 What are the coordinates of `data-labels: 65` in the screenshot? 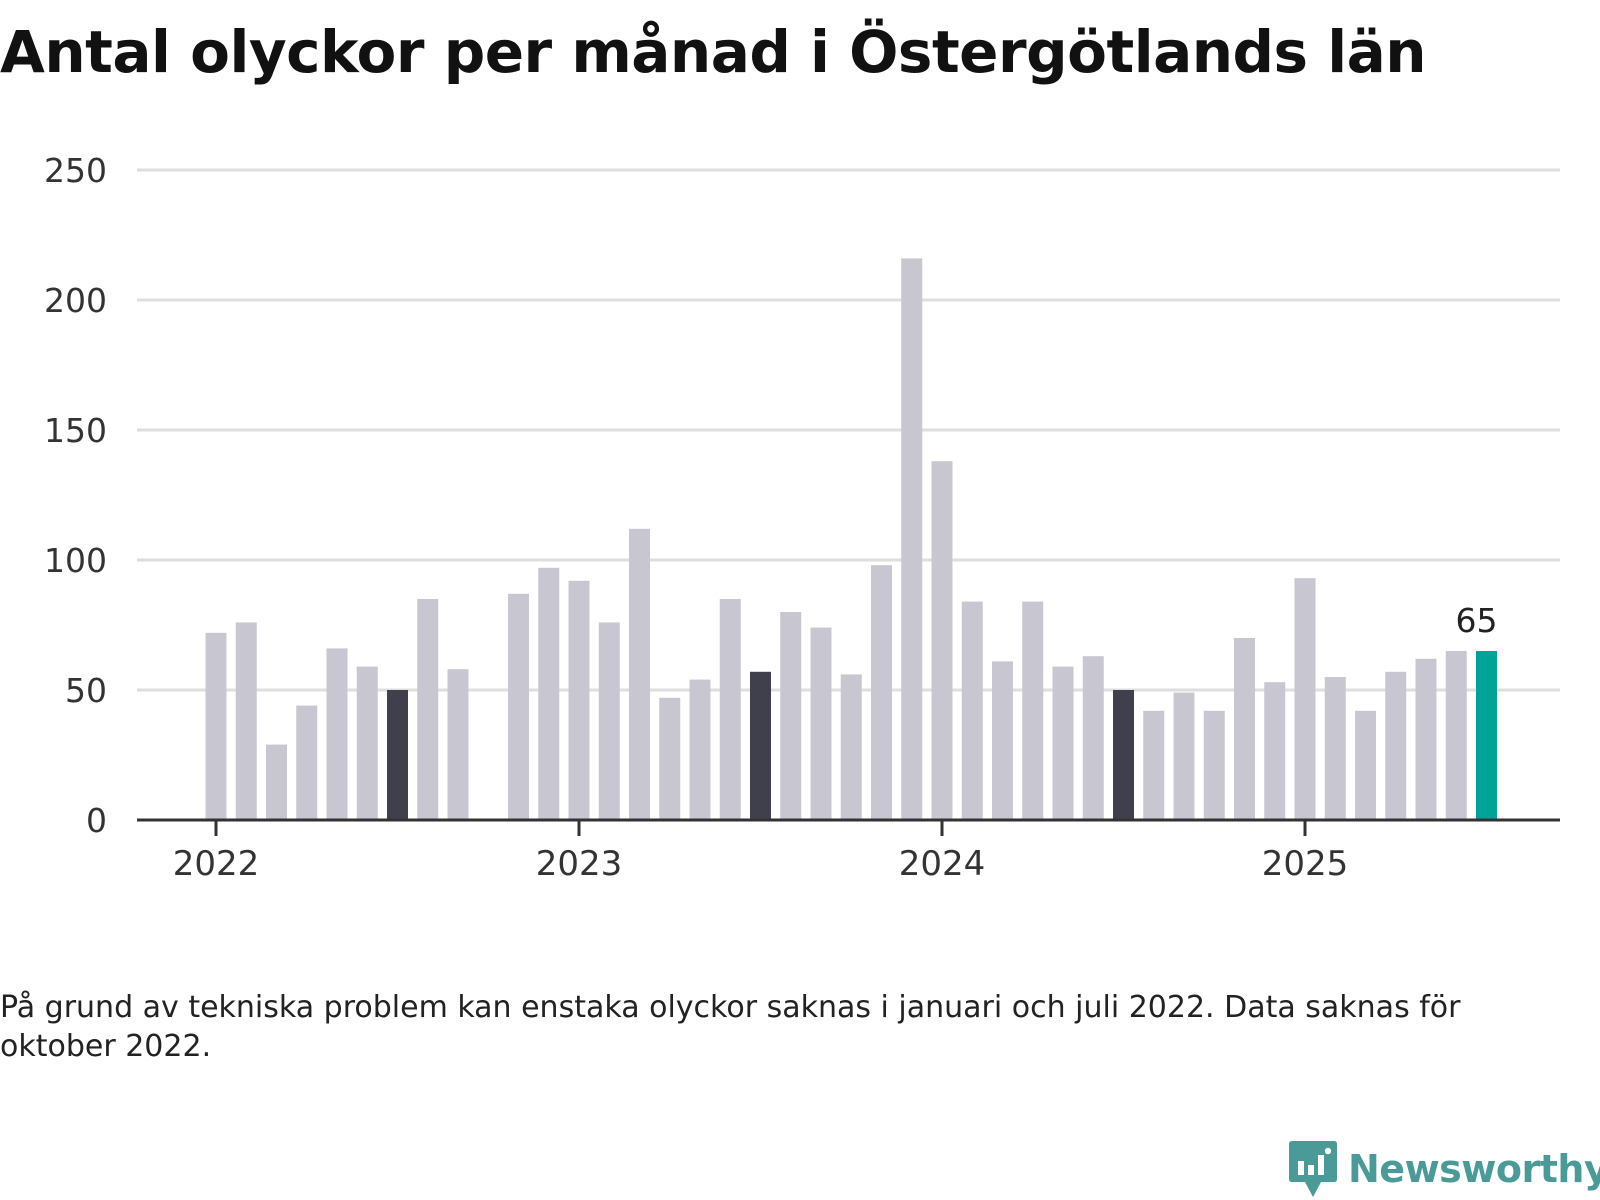 It's located at (1477, 620).